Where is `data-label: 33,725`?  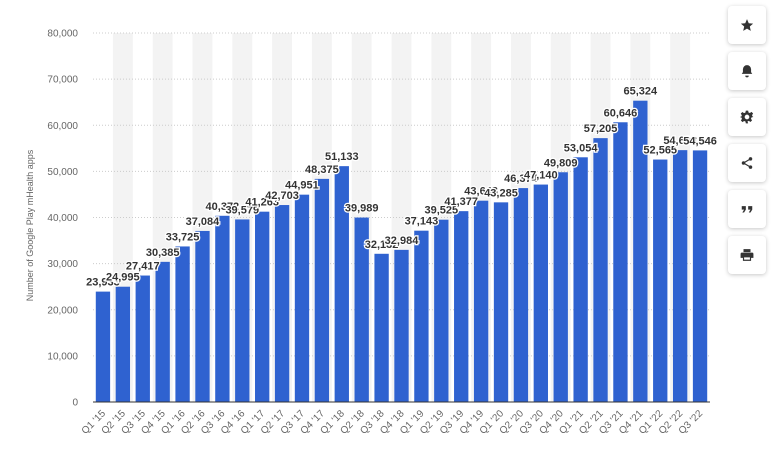 data-label: 33,725 is located at coordinates (183, 237).